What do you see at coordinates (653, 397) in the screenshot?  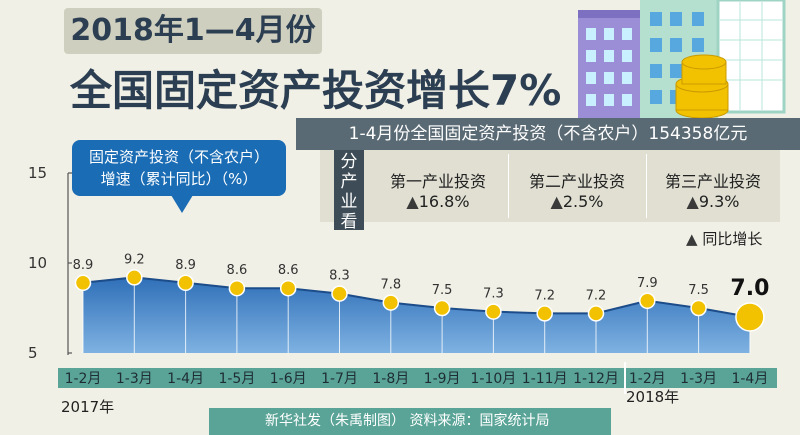 I see `year-label-2018: 2018年` at bounding box center [653, 397].